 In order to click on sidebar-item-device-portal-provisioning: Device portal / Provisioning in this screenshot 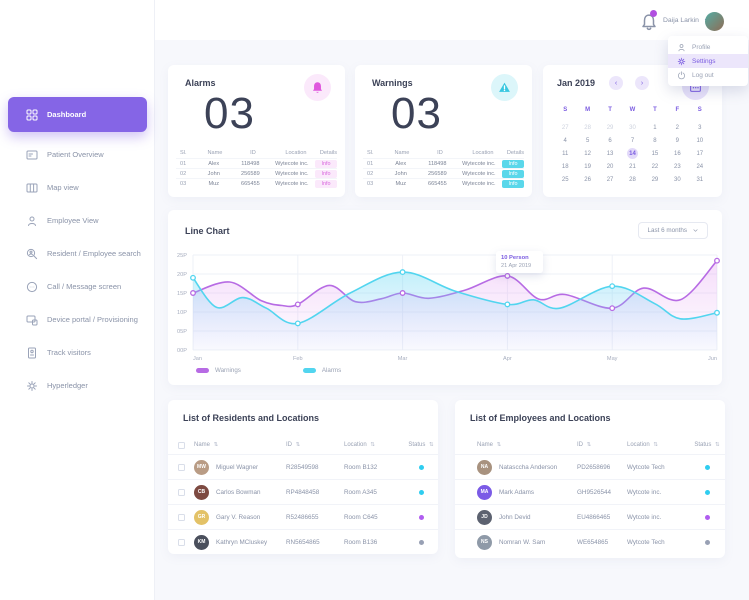, I will do `click(77, 319)`.